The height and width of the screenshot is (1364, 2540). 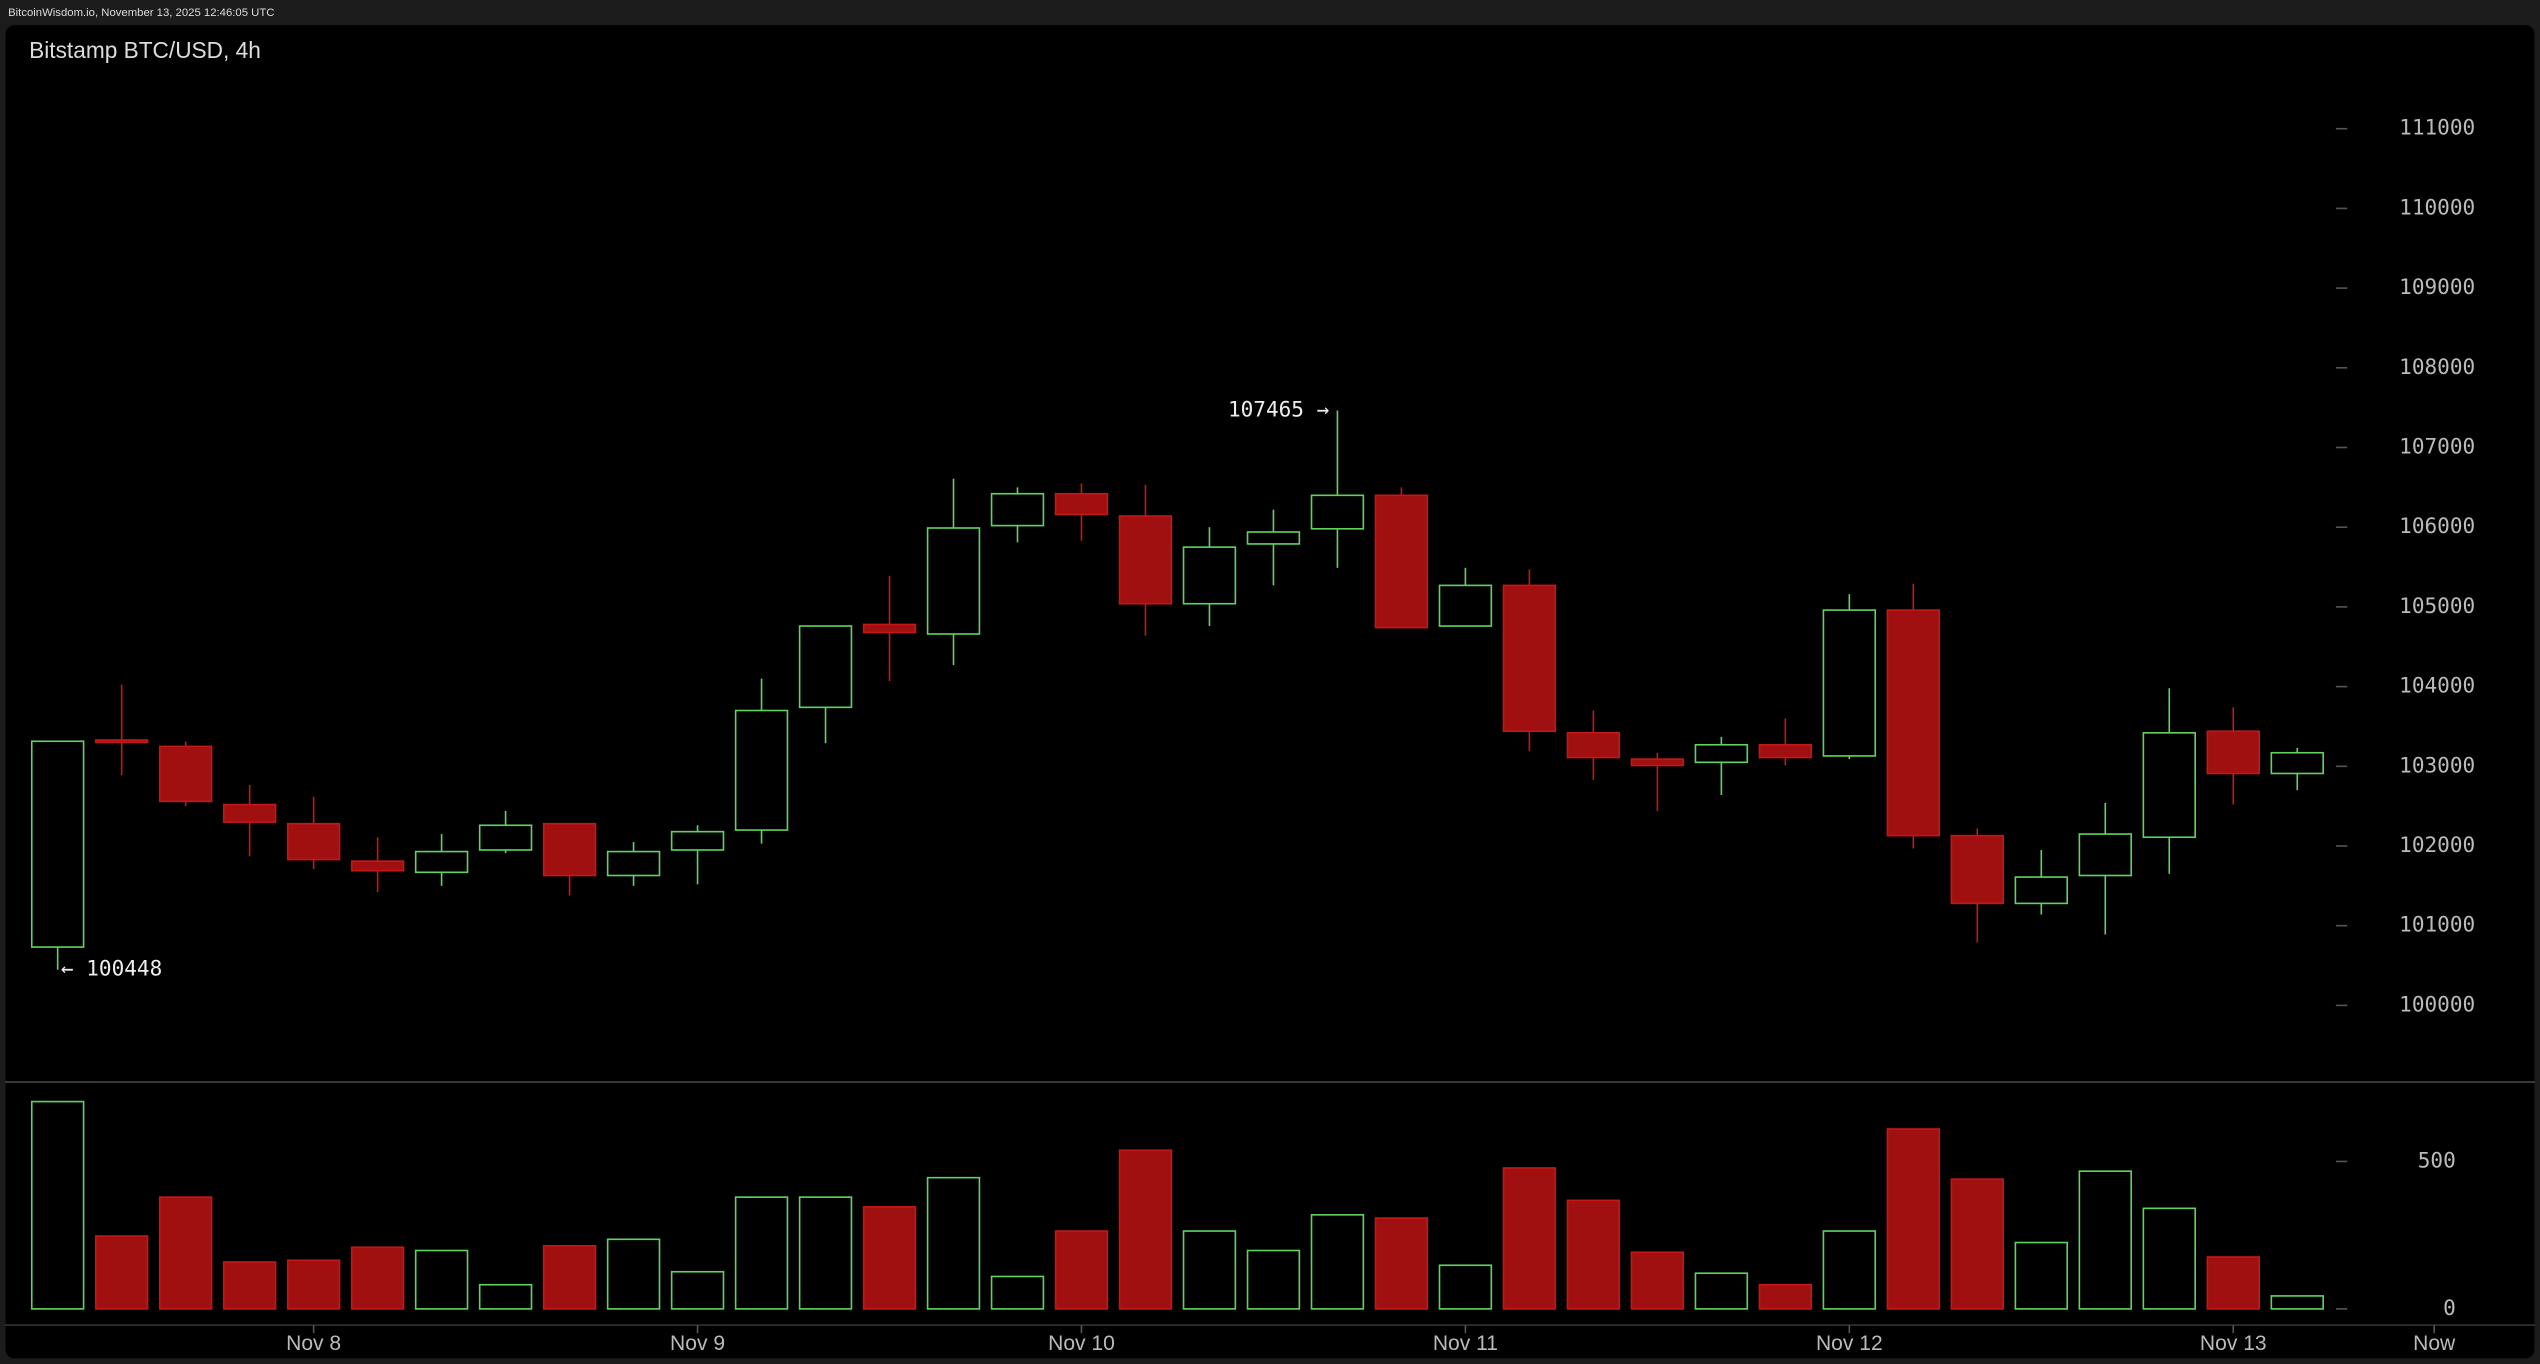 What do you see at coordinates (697, 1343) in the screenshot?
I see `x-tick-label: Nov 9` at bounding box center [697, 1343].